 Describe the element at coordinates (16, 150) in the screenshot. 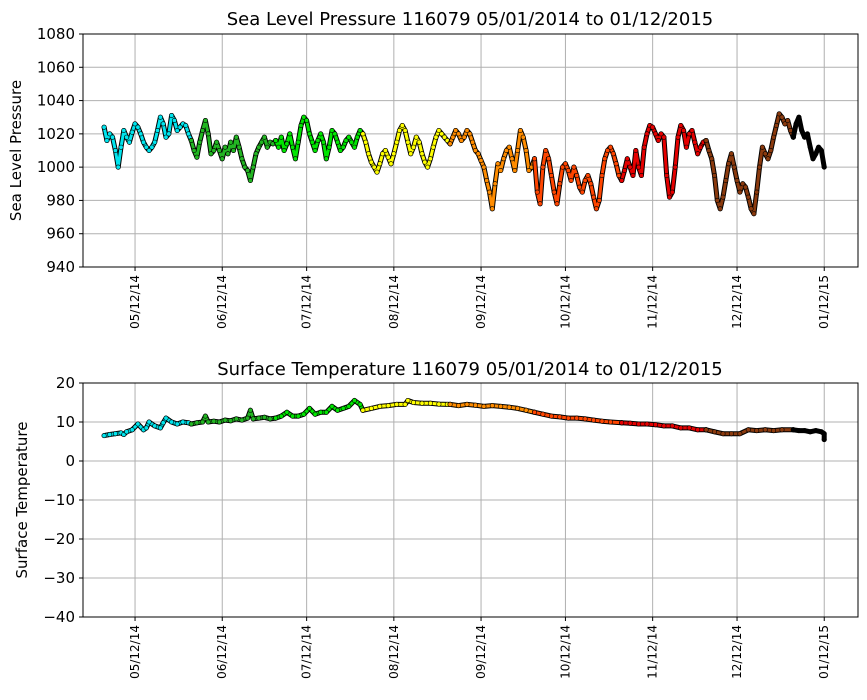

I see `y-axis-label: Sea Level Pressure` at that location.